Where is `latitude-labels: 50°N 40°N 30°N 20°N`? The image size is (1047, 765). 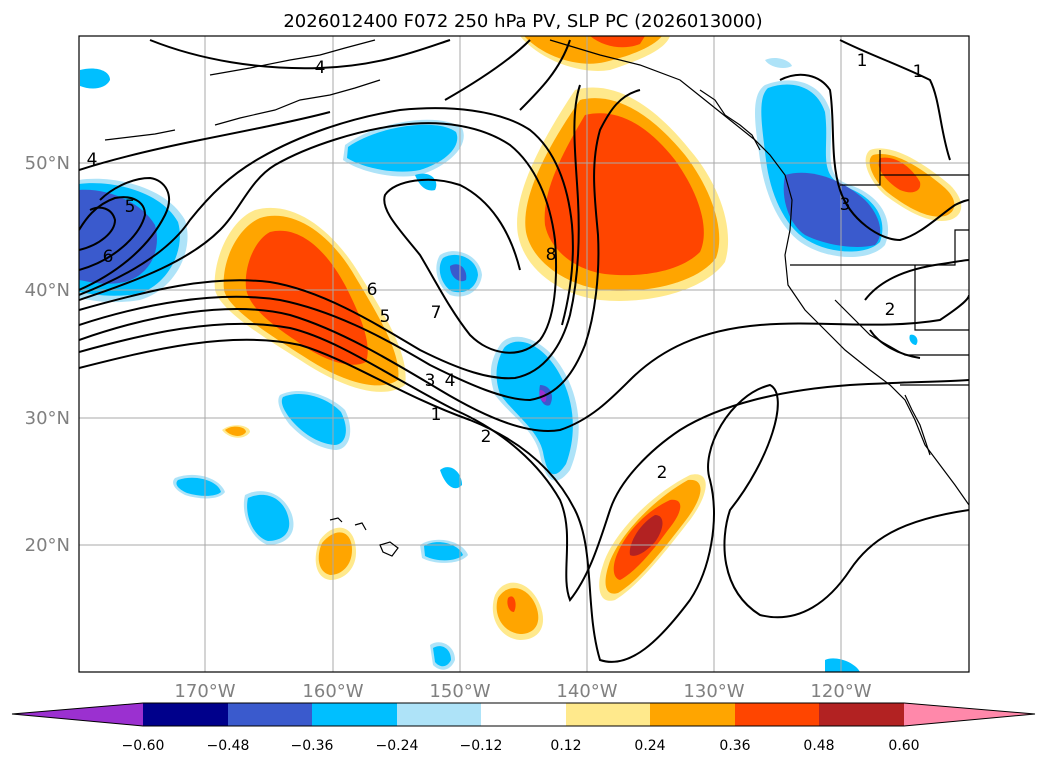
latitude-labels: 50°N 40°N 30°N 20°N is located at coordinates (47, 354).